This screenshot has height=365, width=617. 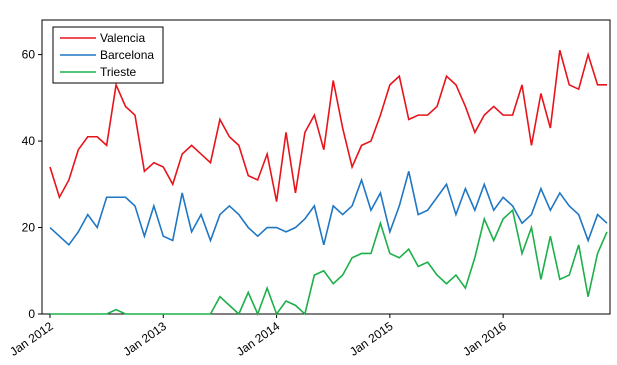 I want to click on x-tick-label: Jan 2015, so click(x=371, y=339).